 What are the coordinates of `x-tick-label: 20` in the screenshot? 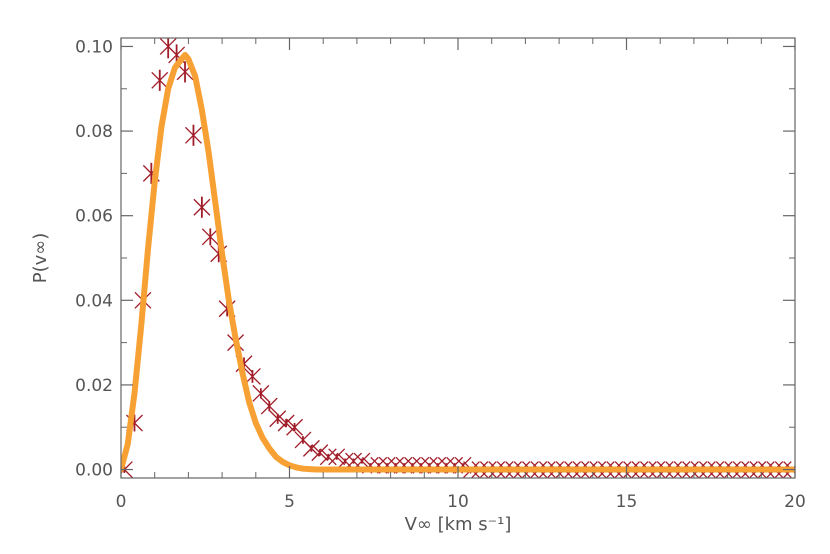 It's located at (795, 502).